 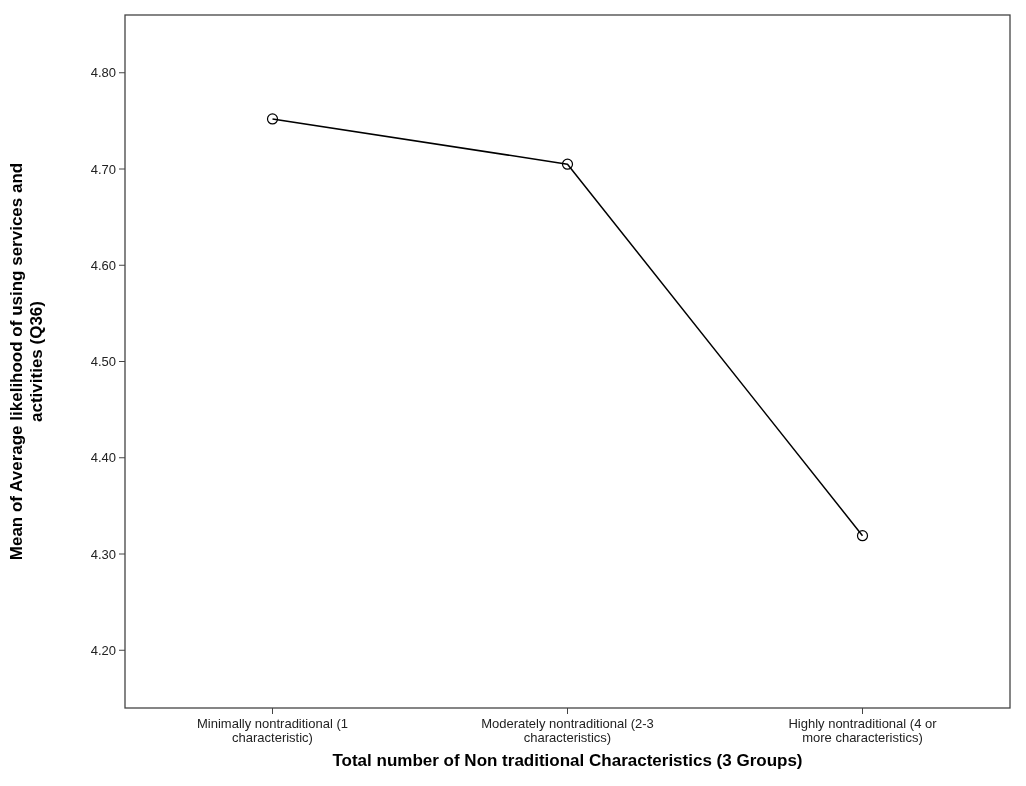 What do you see at coordinates (567, 760) in the screenshot?
I see `x-axis-title: Total number of Non traditional Characteristics (3 Groups)` at bounding box center [567, 760].